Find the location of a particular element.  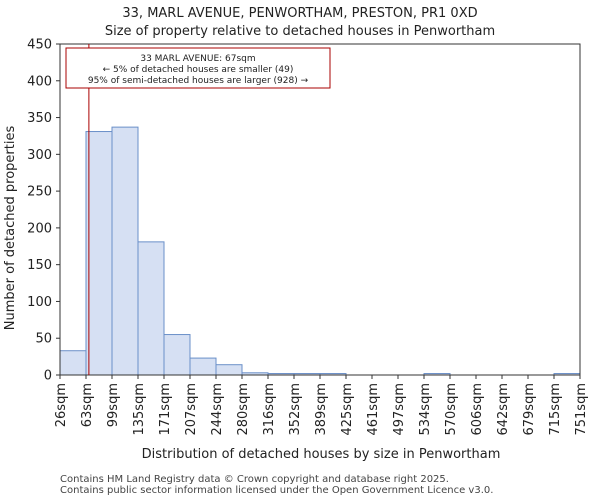

y-tick-label: 300 is located at coordinates (39, 155).